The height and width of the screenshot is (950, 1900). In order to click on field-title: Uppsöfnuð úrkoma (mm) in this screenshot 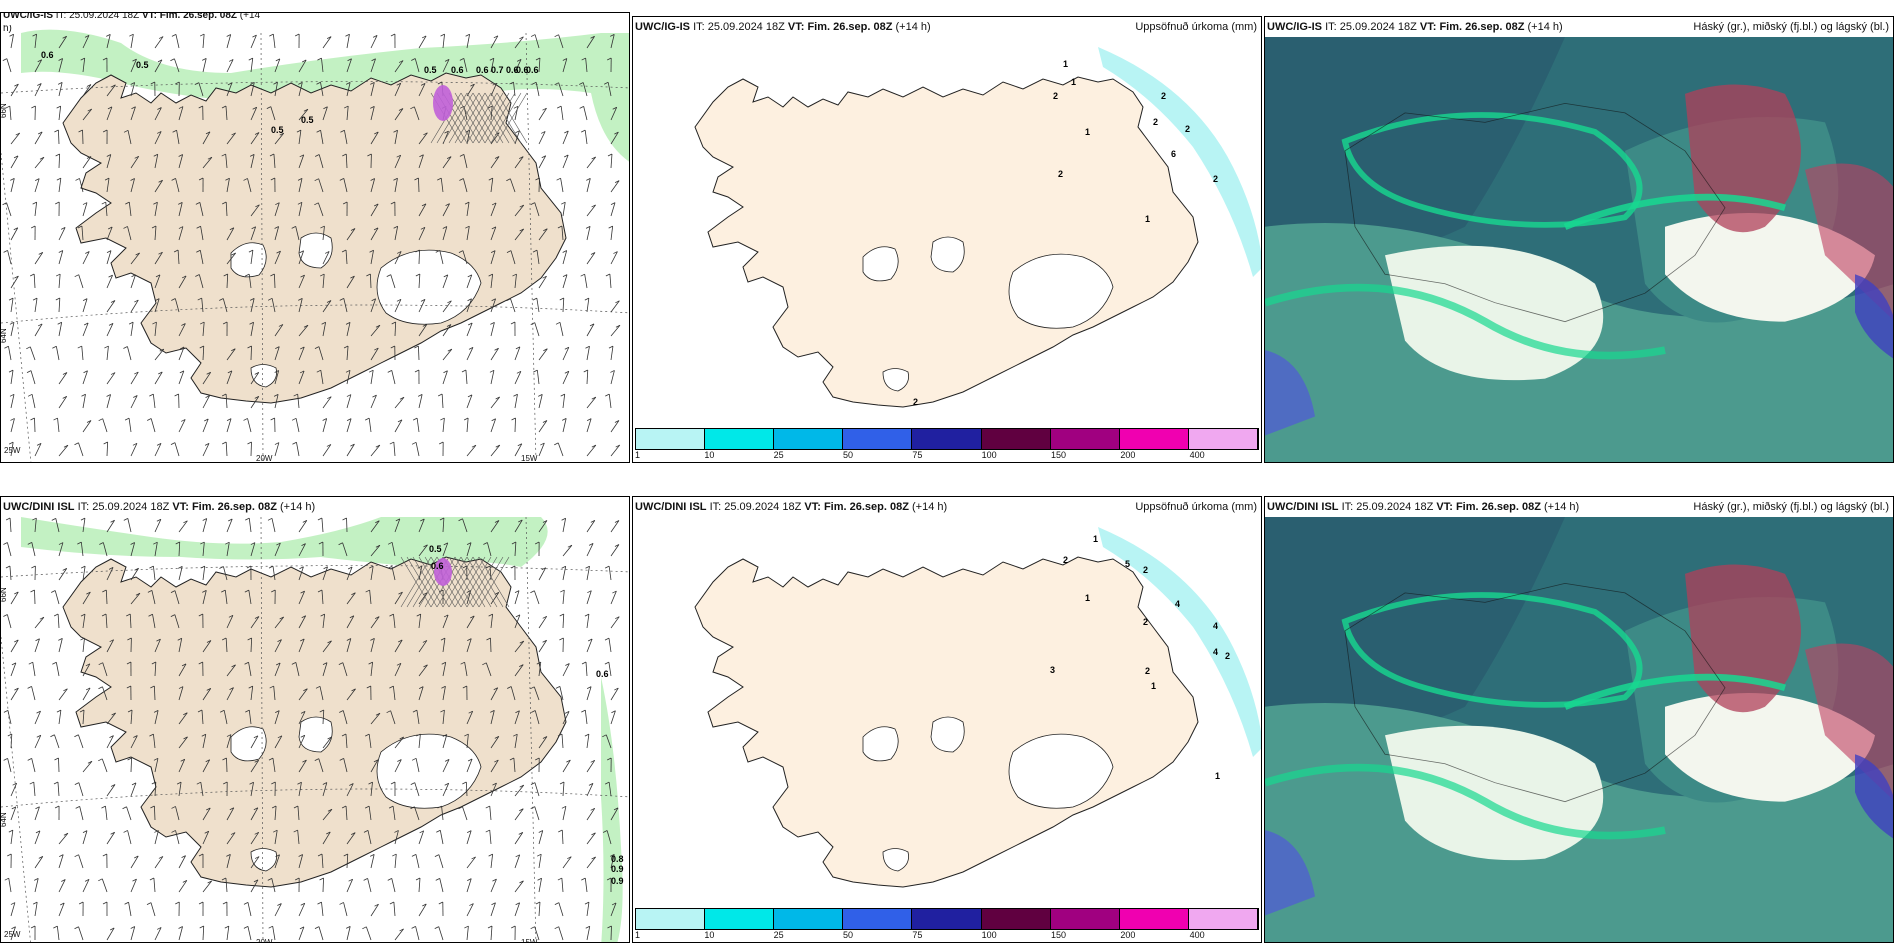, I will do `click(1196, 27)`.